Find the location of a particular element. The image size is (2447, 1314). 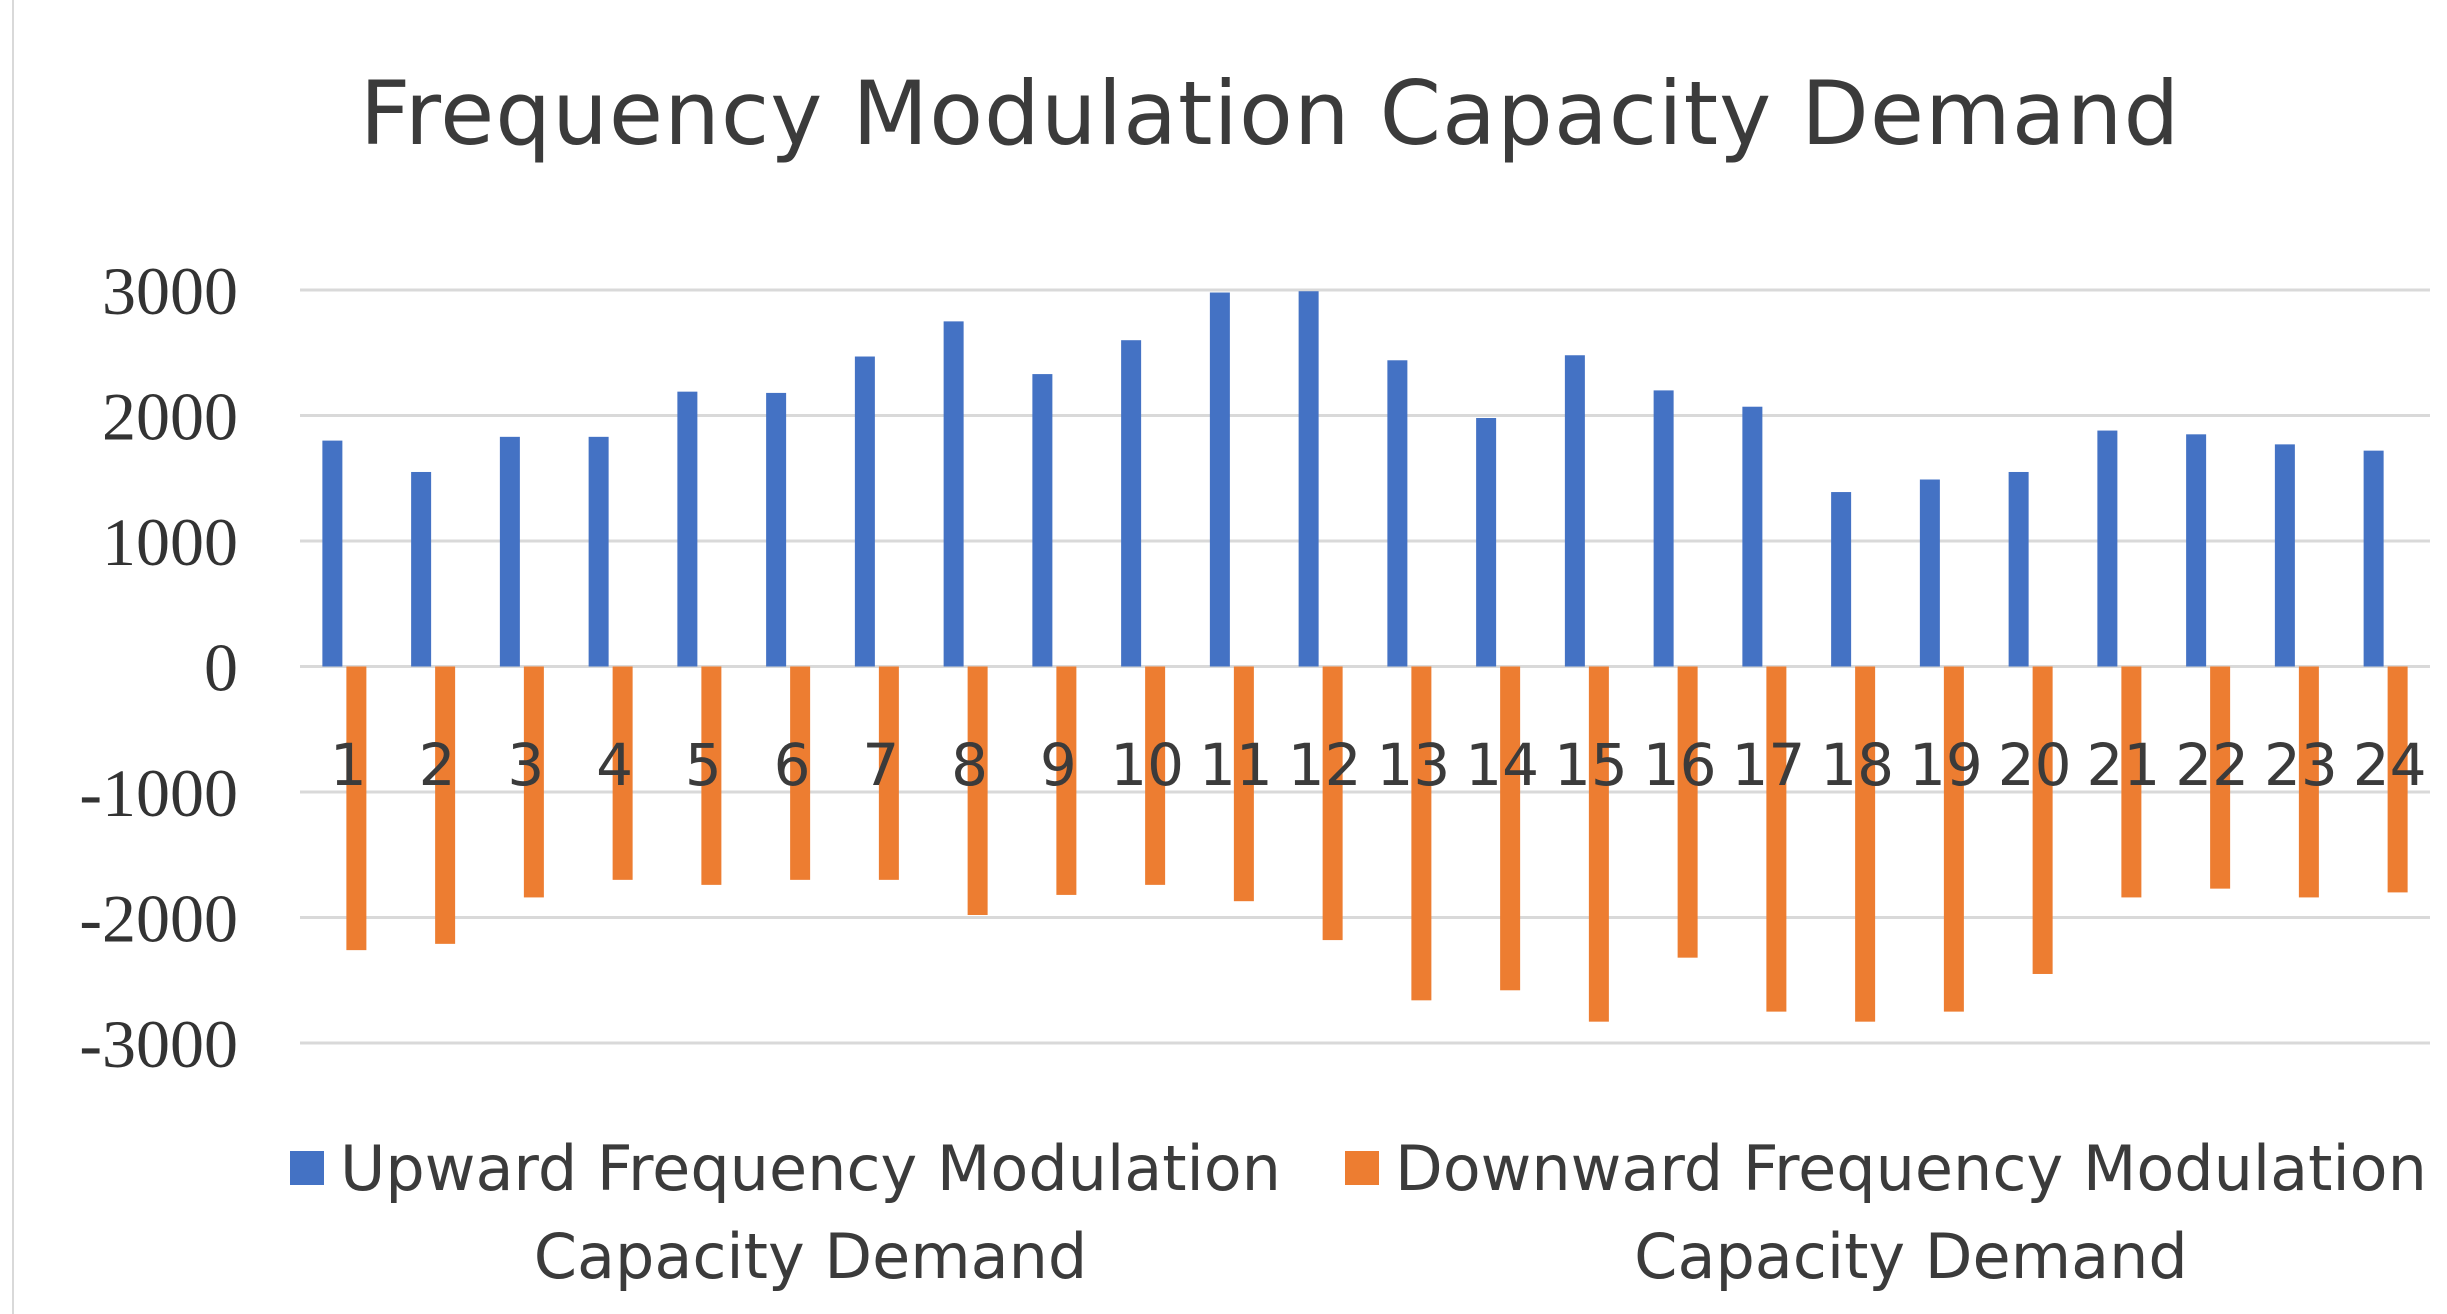

y-tick-label: -1000 is located at coordinates (158, 793).